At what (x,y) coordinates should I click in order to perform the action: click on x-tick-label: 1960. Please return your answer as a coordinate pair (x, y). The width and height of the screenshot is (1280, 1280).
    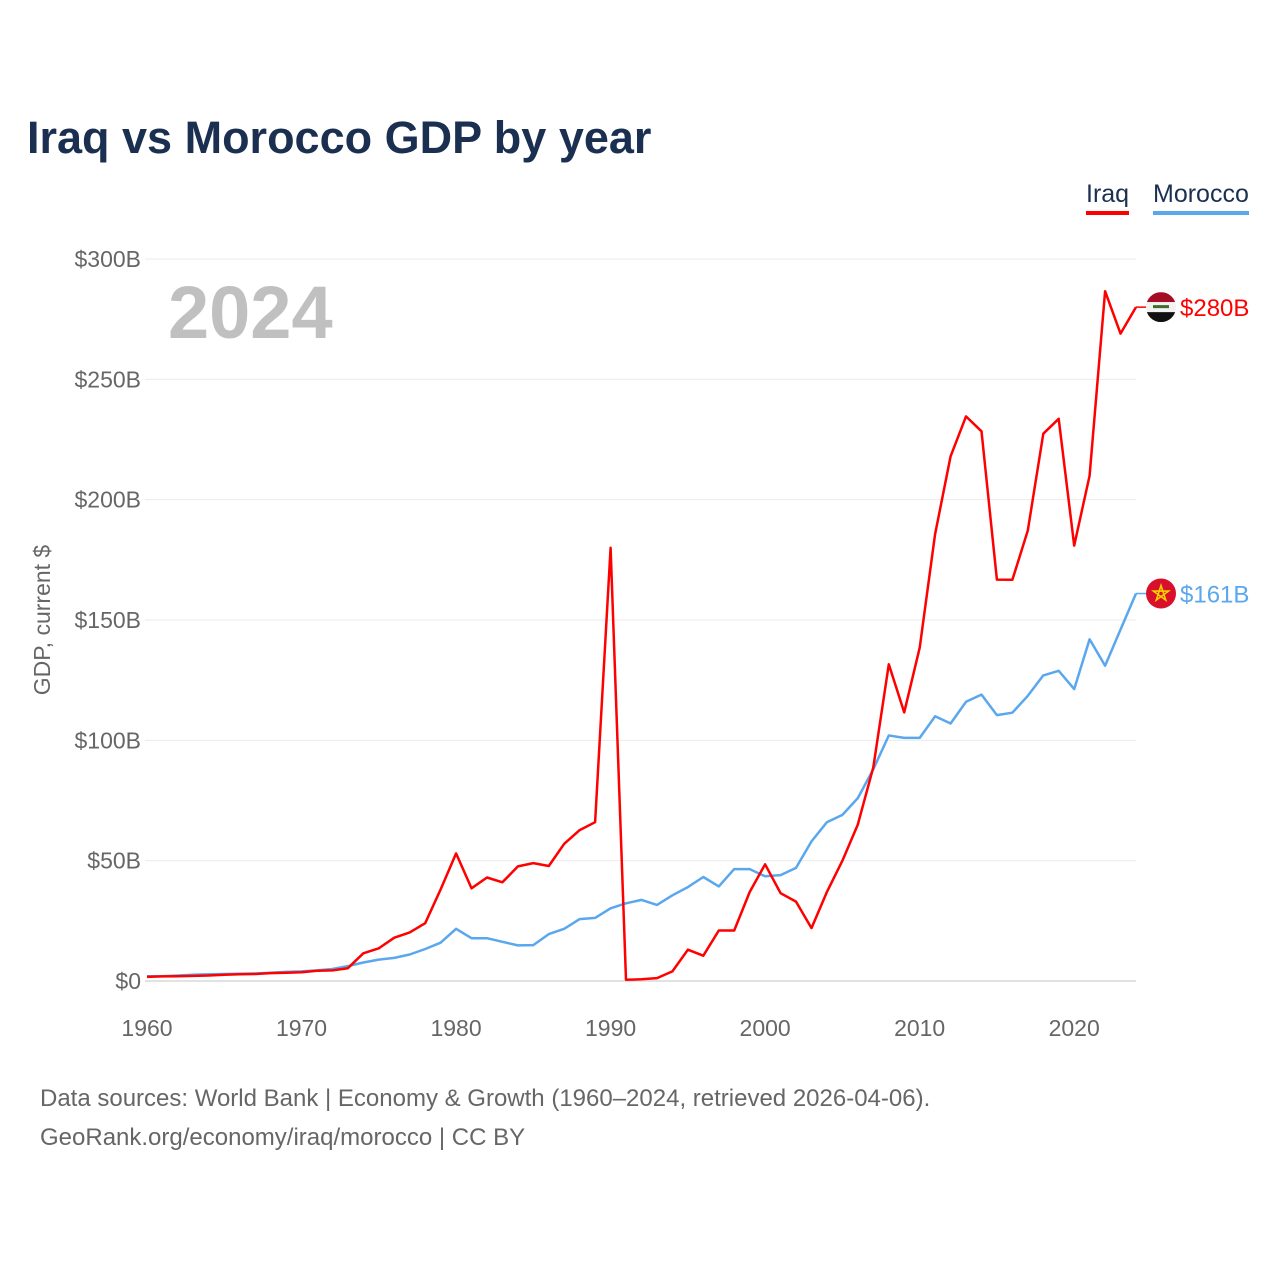
    Looking at the image, I should click on (146, 1028).